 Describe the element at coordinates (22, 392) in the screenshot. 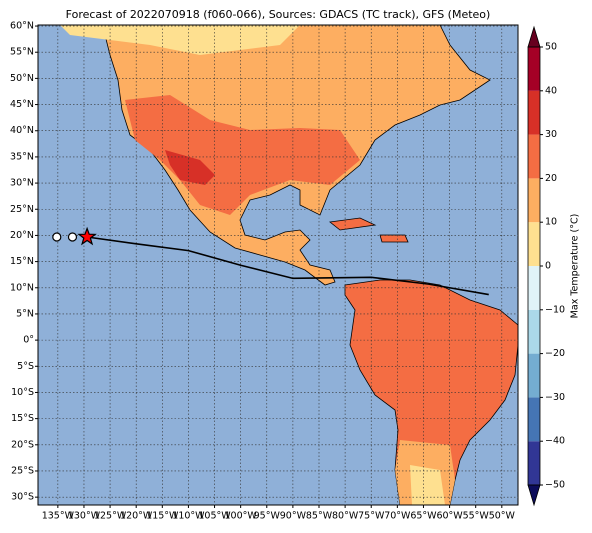

I see `y-tick-label: 10°S` at that location.